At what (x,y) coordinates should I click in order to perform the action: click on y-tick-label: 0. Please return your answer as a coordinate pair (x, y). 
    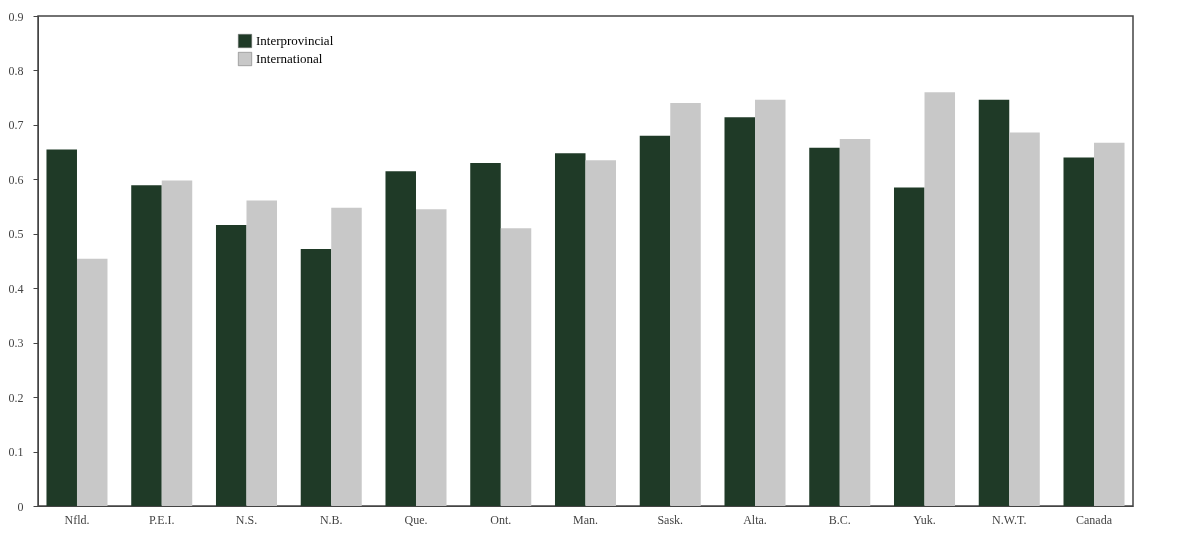
    Looking at the image, I should click on (20, 506).